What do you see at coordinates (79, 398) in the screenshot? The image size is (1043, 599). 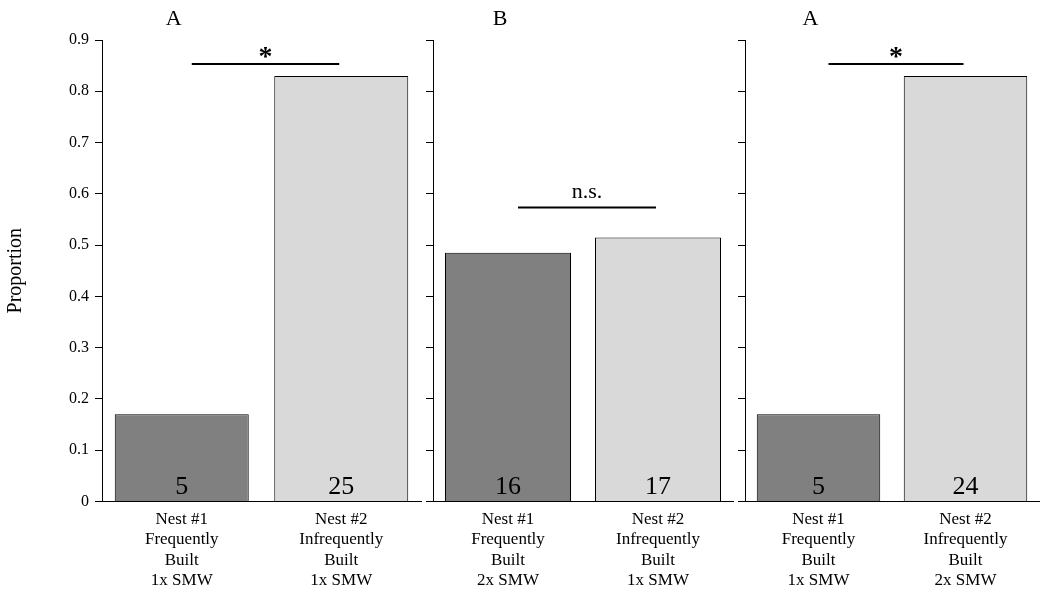 I see `y-tick-label: 0.2` at bounding box center [79, 398].